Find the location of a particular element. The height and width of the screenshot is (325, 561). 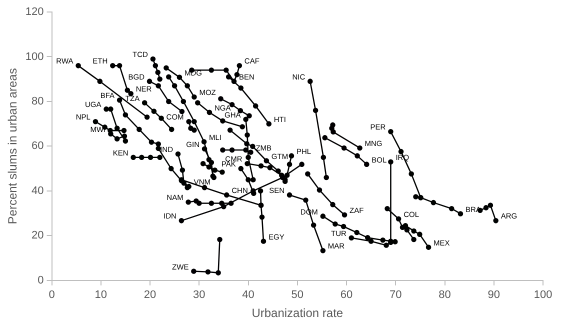

y-tick-label: 60 is located at coordinates (38, 146).